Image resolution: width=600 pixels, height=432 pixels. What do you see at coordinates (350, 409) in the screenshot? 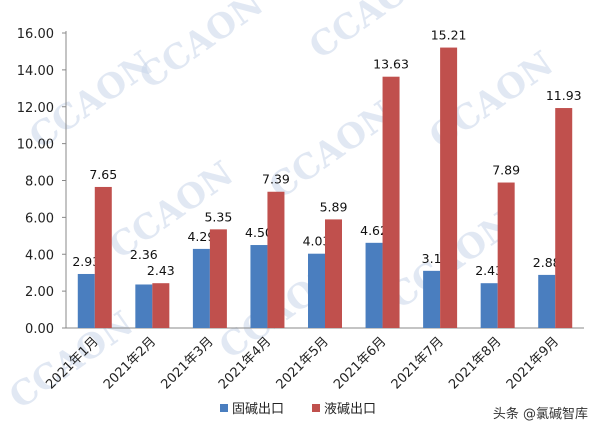
I see `legend-label: 液碱出口` at bounding box center [350, 409].